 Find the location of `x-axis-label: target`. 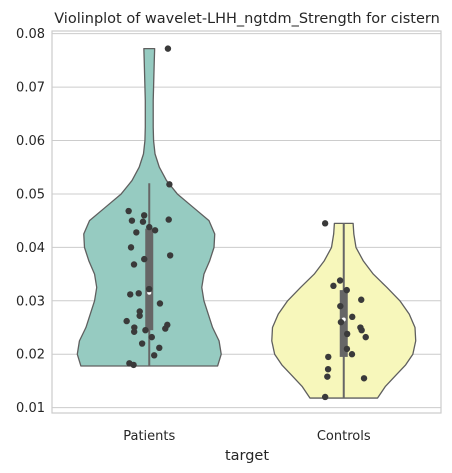

x-axis-label: target is located at coordinates (247, 456).